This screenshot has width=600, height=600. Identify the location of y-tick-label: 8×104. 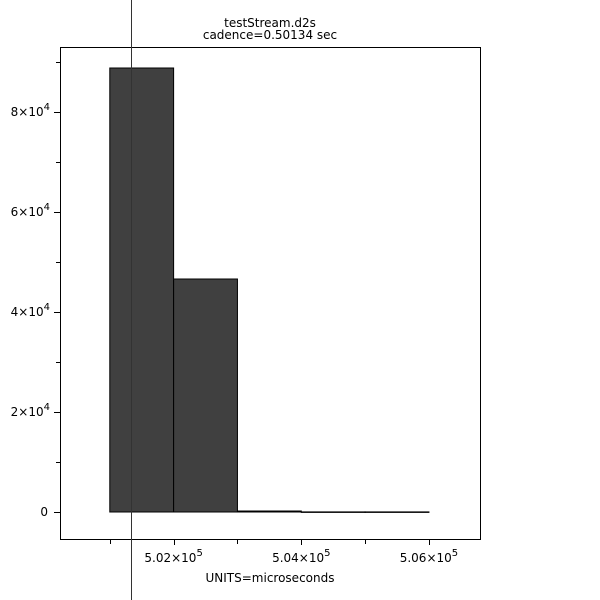
(30, 110).